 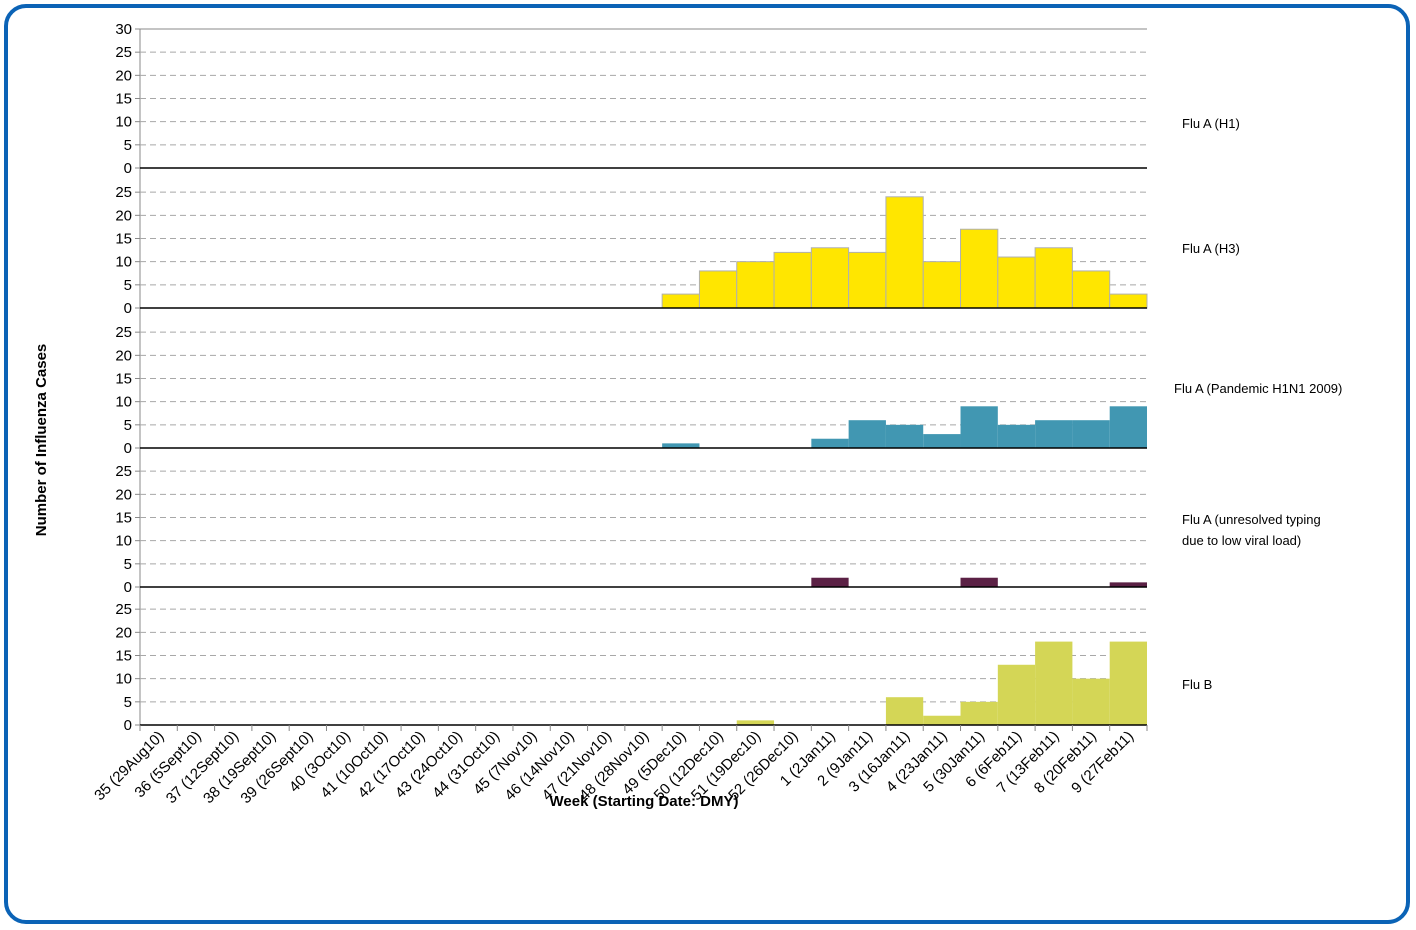 What do you see at coordinates (1197, 684) in the screenshot?
I see `series-label-5: Flu B` at bounding box center [1197, 684].